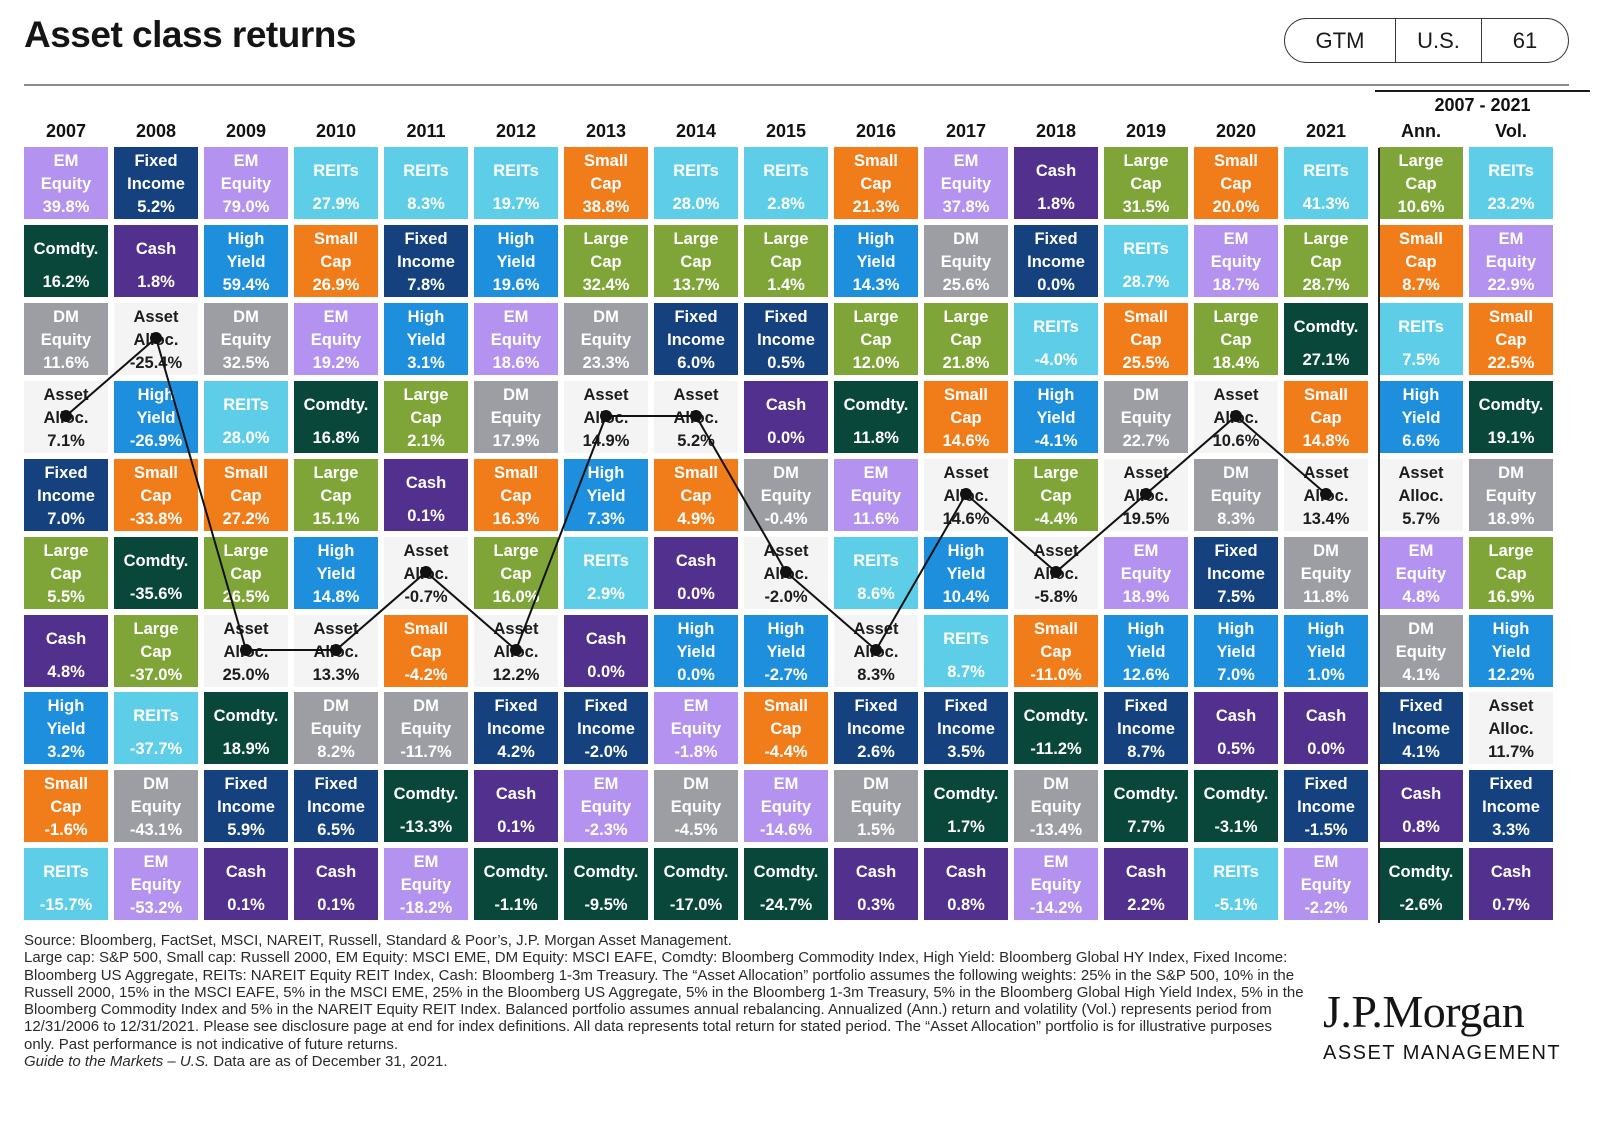  Describe the element at coordinates (1146, 282) in the screenshot. I see `cell-return-value: 28.7%` at that location.